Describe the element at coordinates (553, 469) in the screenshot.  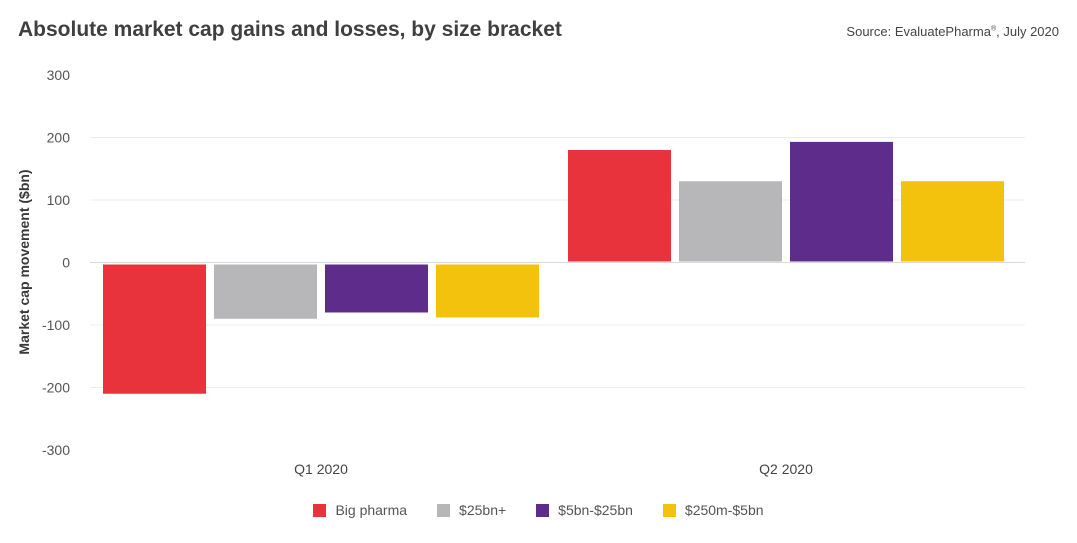
I see `category-labels: Q1 2020 Q2 2020` at that location.